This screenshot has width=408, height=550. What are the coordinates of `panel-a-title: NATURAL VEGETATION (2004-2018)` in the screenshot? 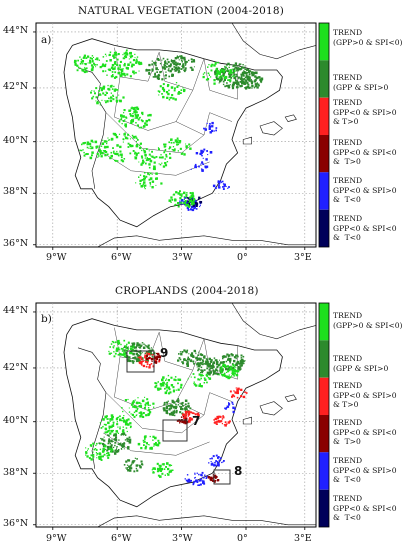 It's located at (181, 11).